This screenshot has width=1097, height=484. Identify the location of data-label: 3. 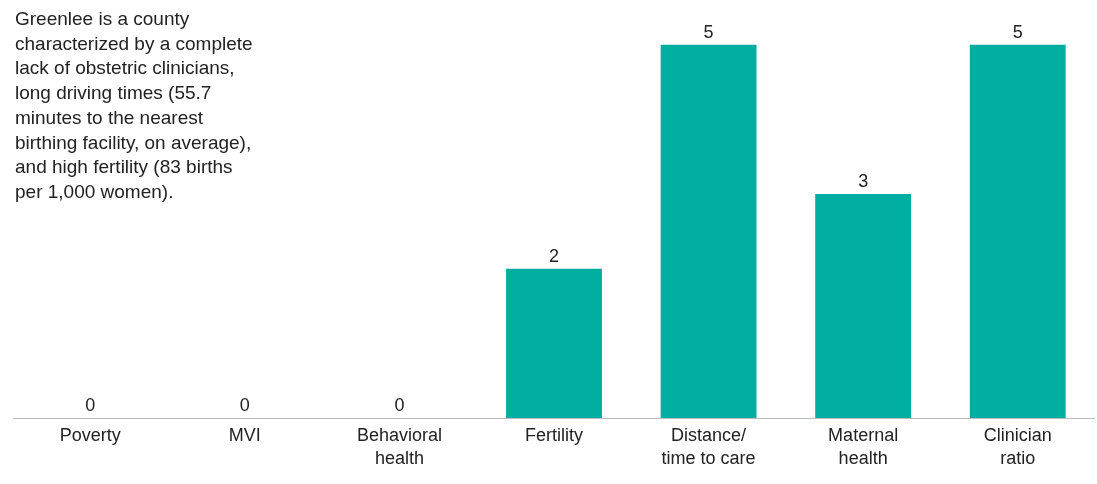
(863, 181).